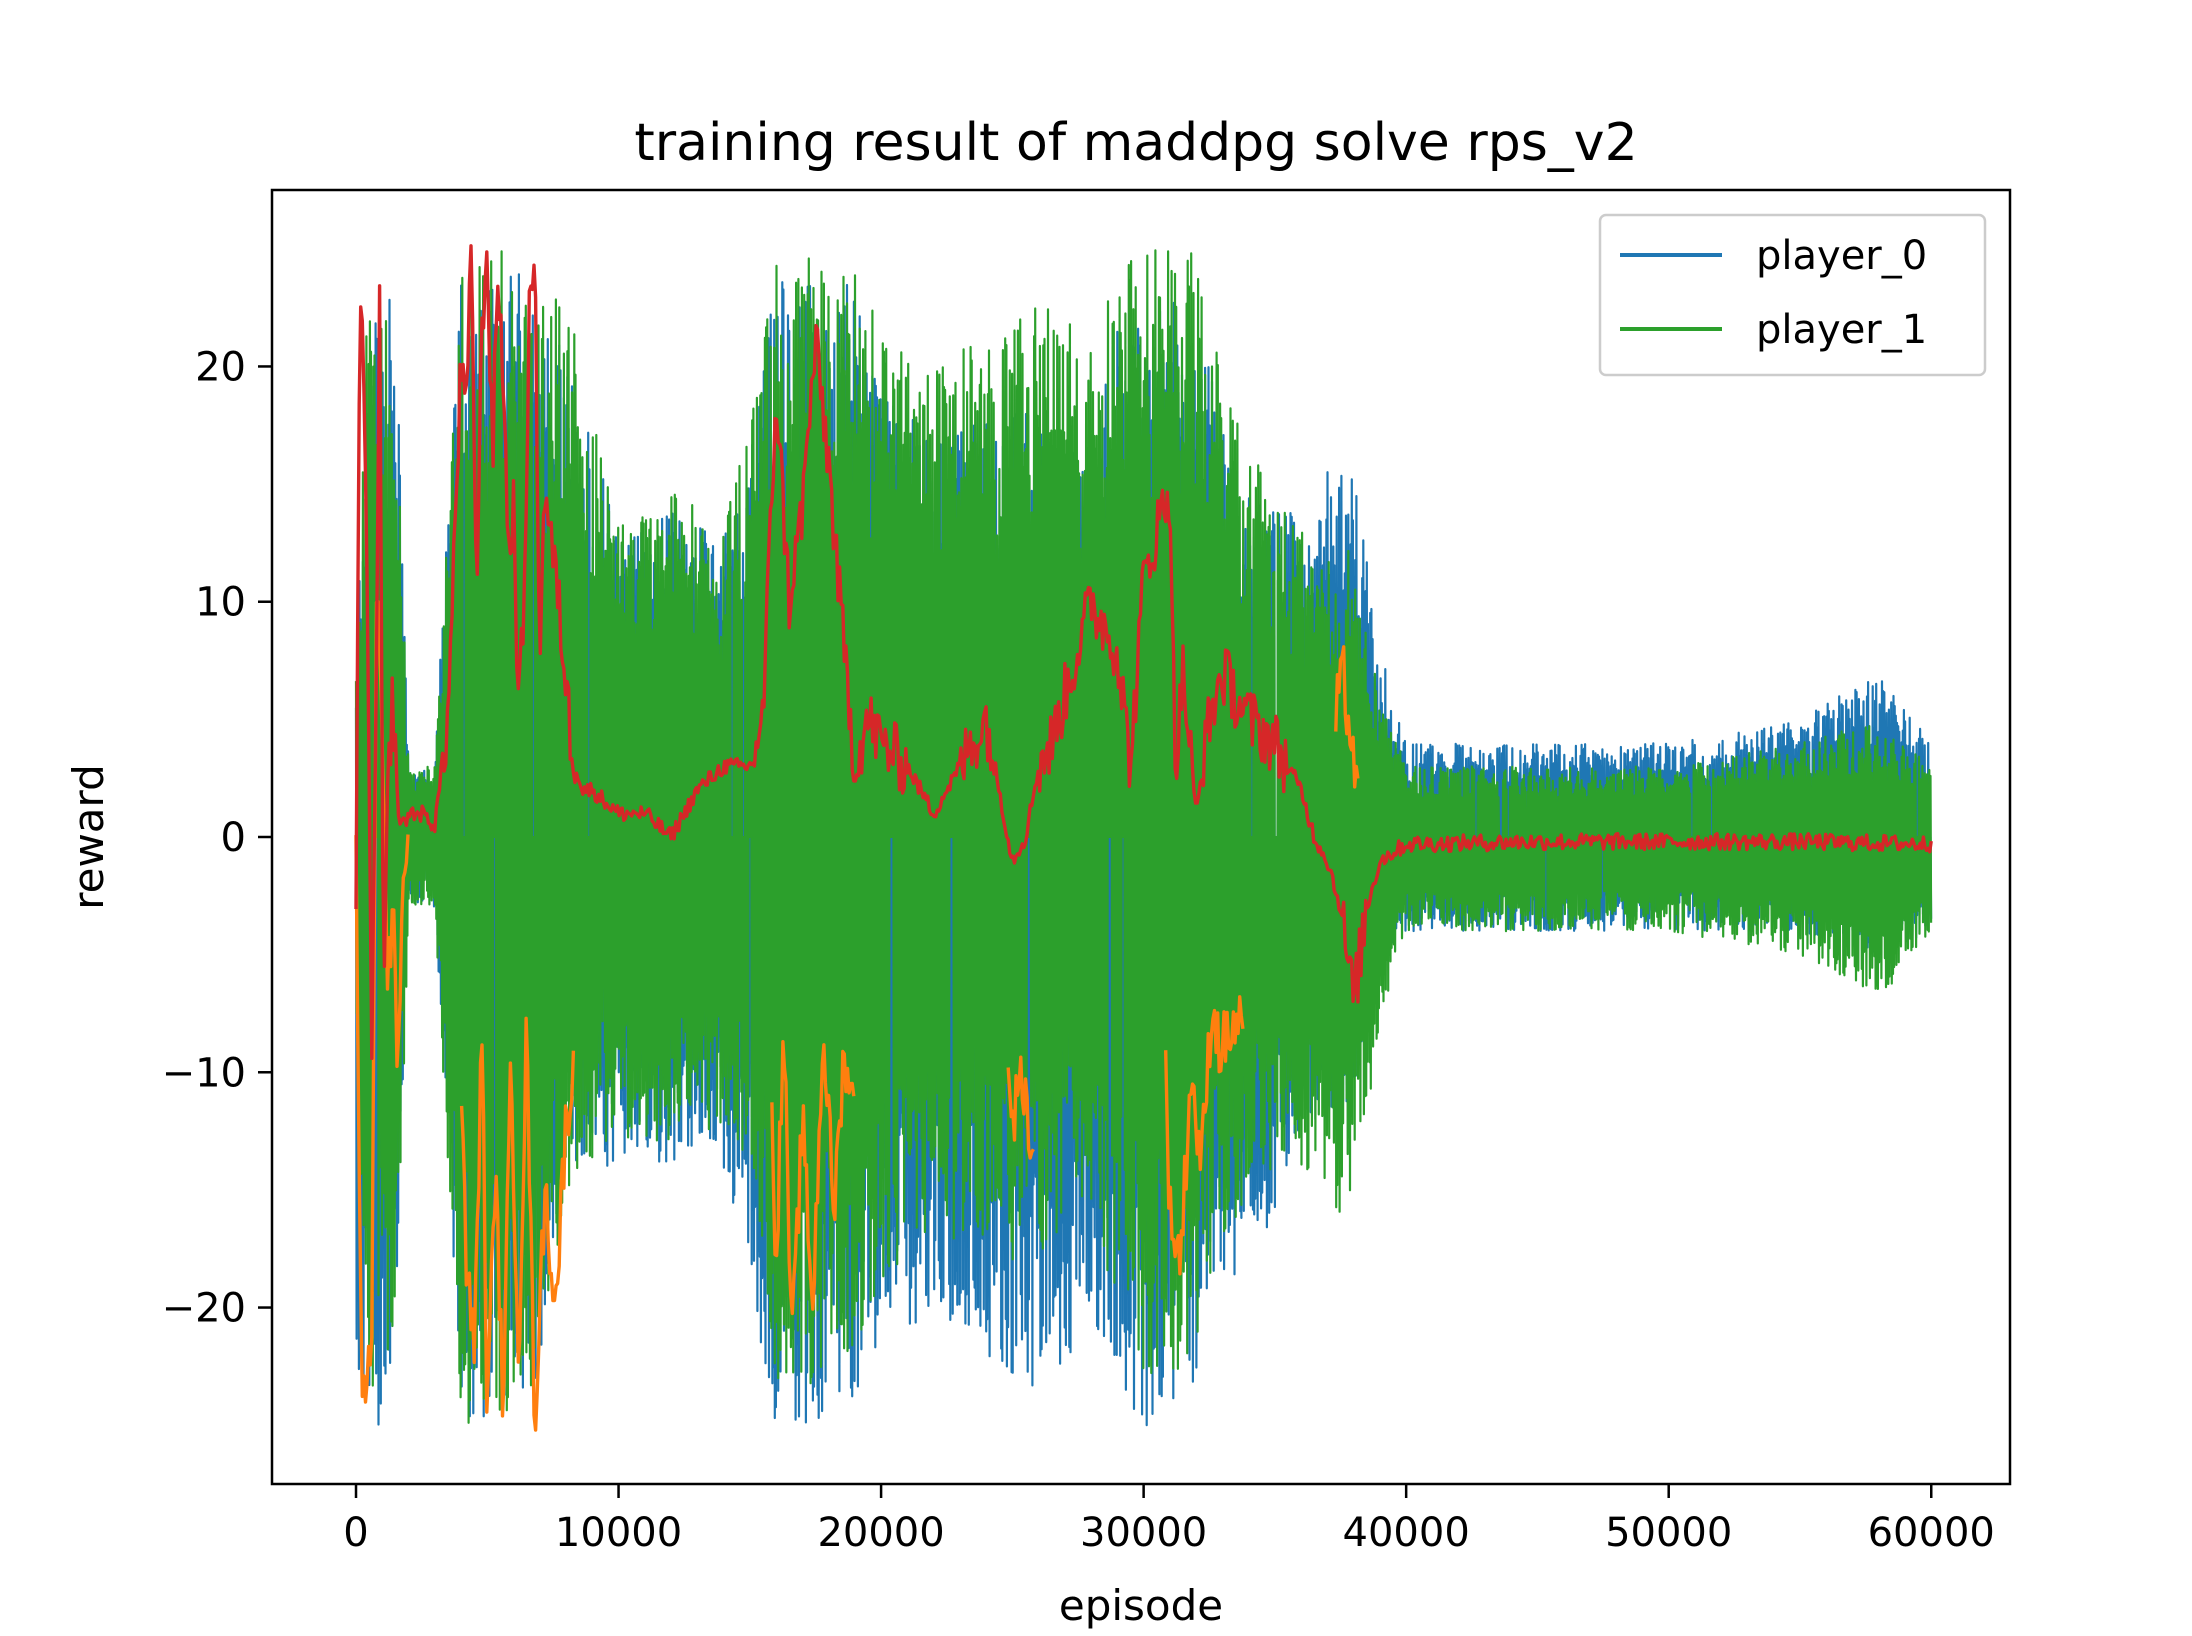  What do you see at coordinates (880, 1533) in the screenshot?
I see `x-tick-label: 20000` at bounding box center [880, 1533].